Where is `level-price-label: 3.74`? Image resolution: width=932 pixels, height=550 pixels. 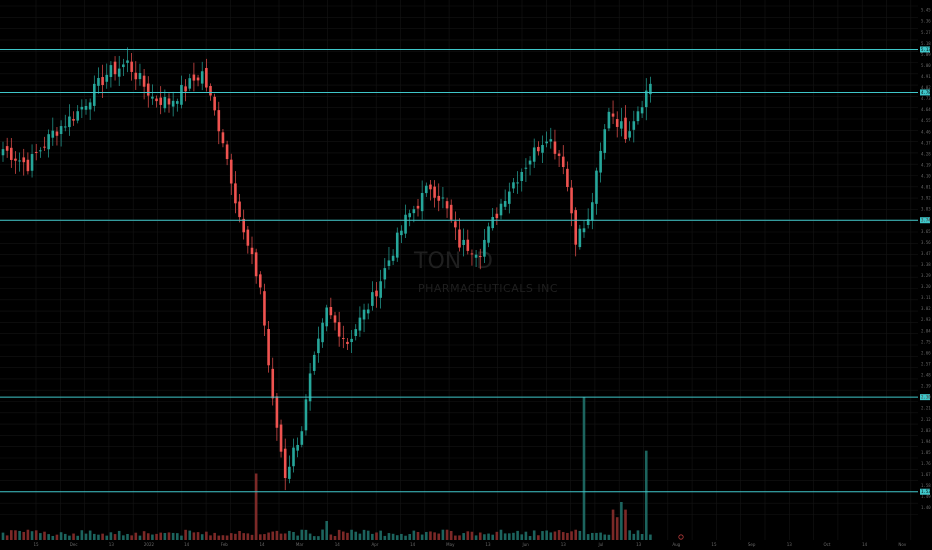
level-price-label: 3.74 is located at coordinates (926, 220).